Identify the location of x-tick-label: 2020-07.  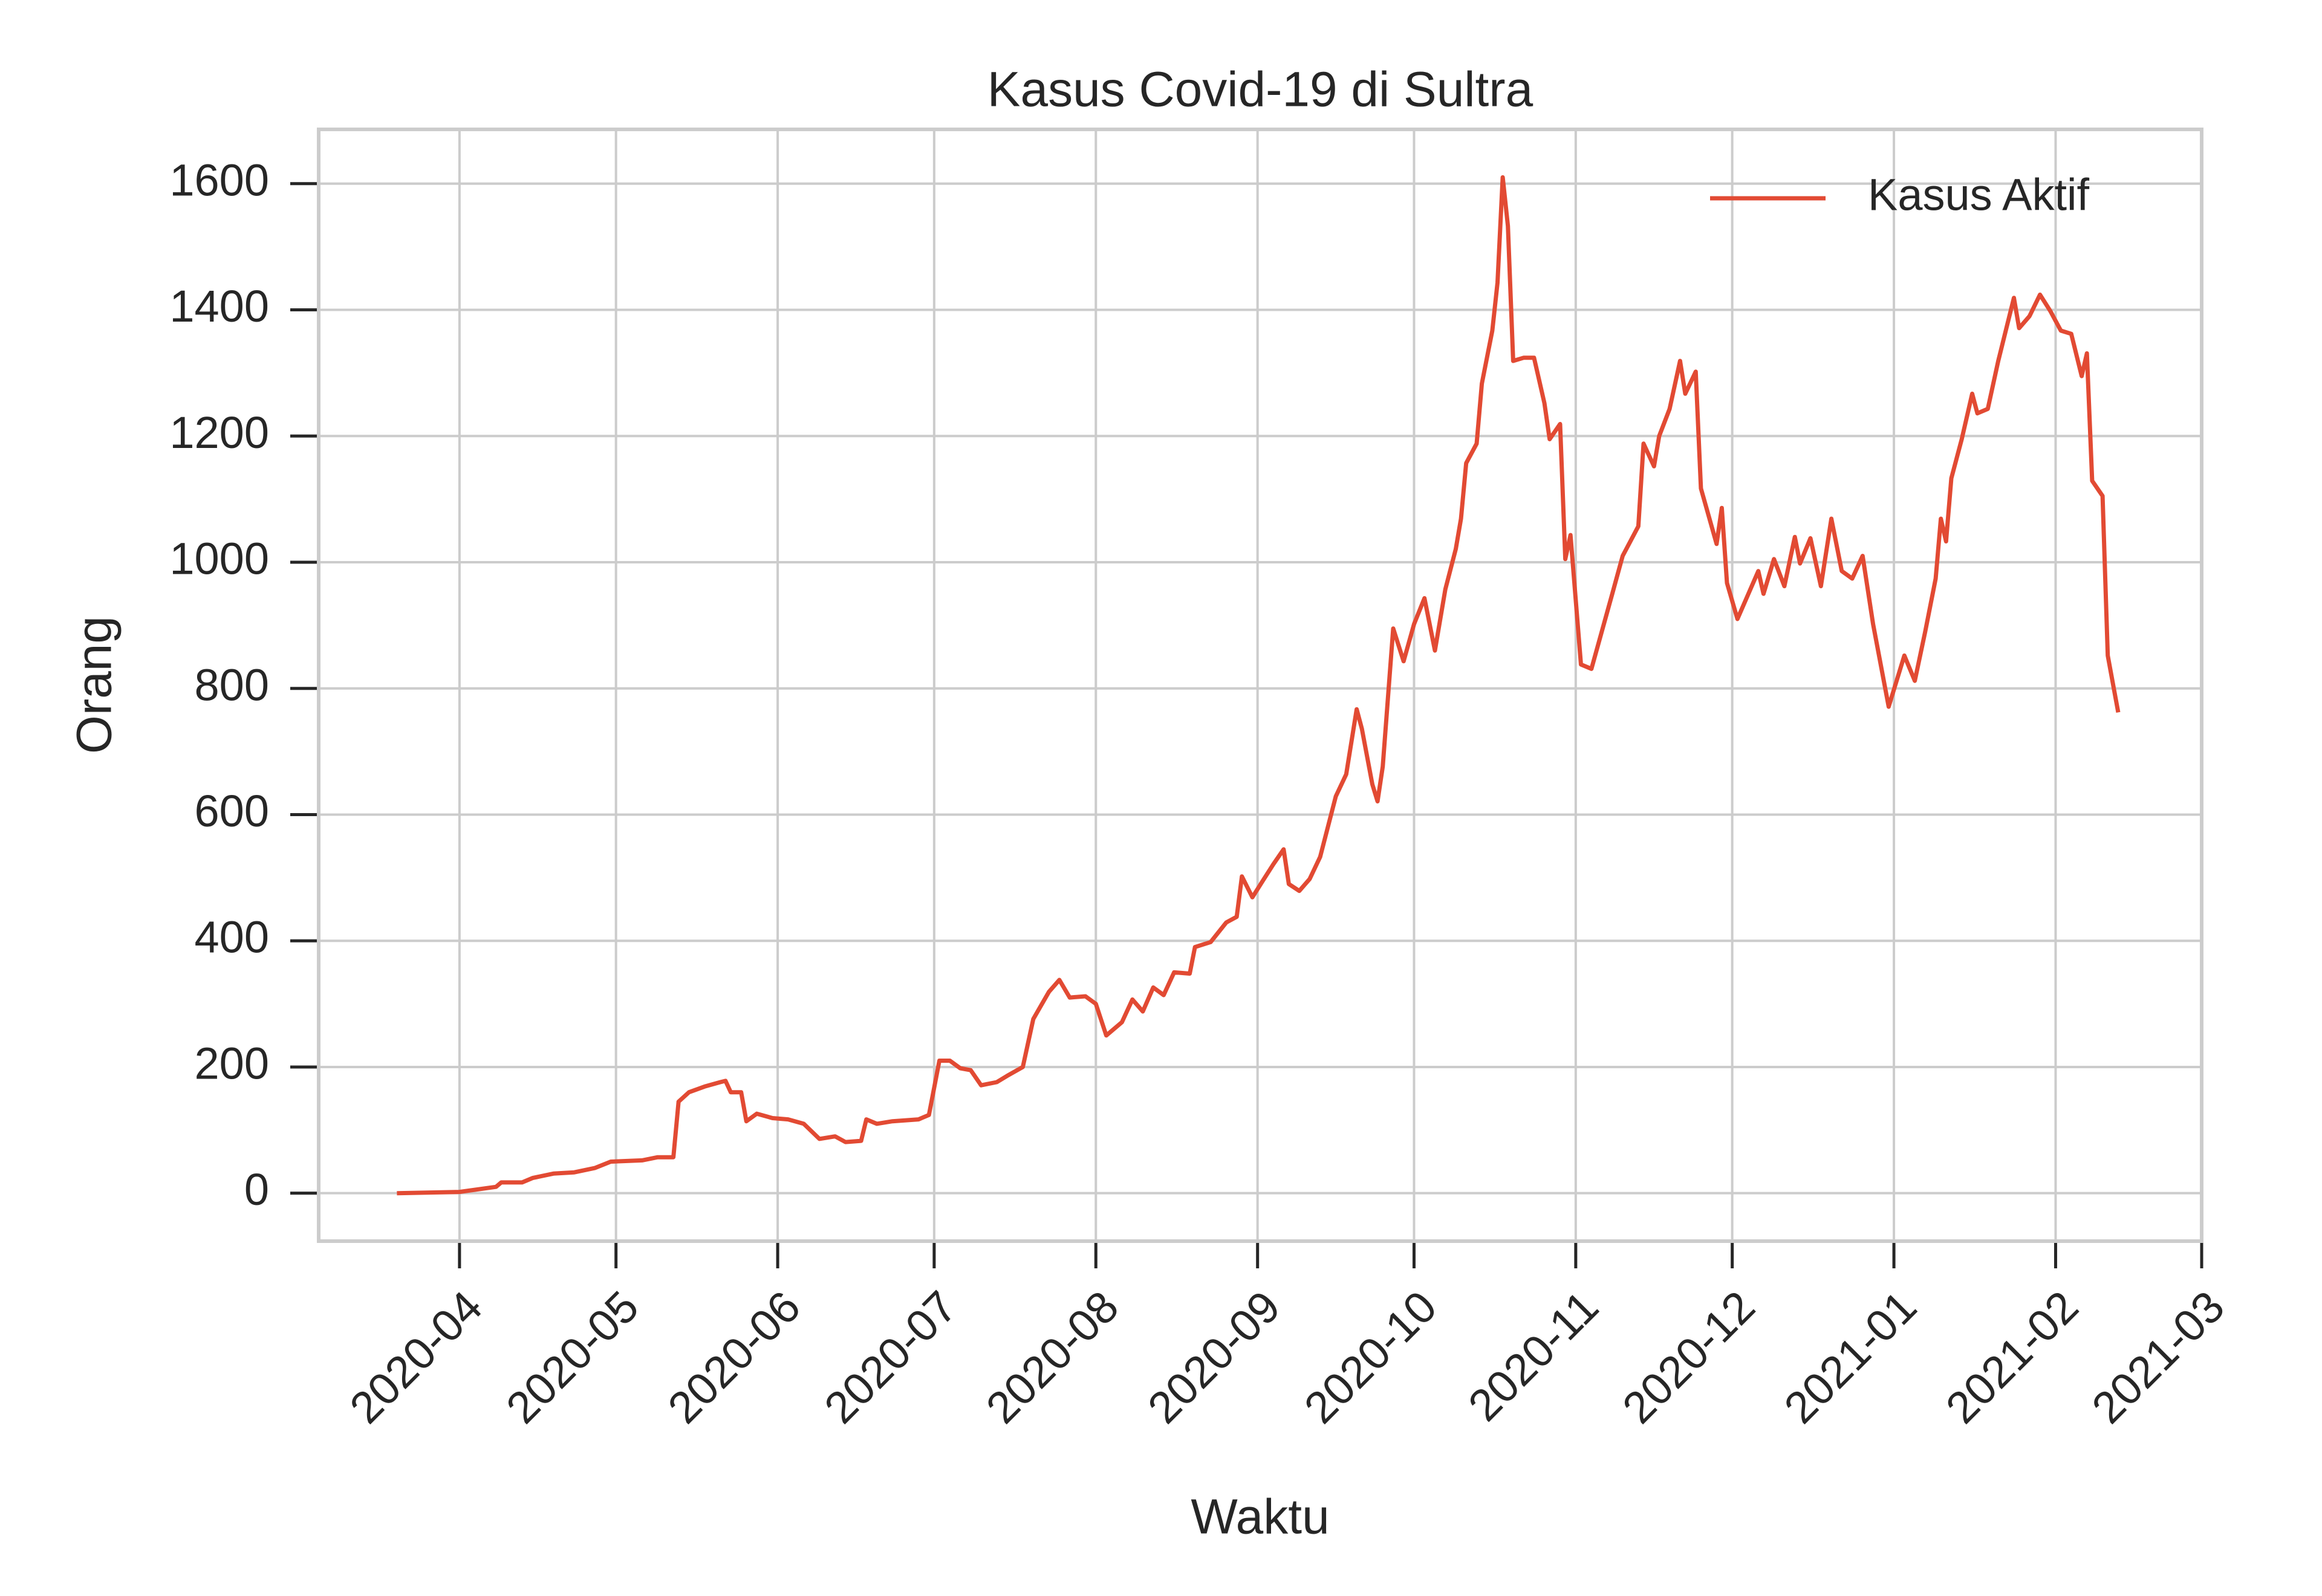
(890, 1357).